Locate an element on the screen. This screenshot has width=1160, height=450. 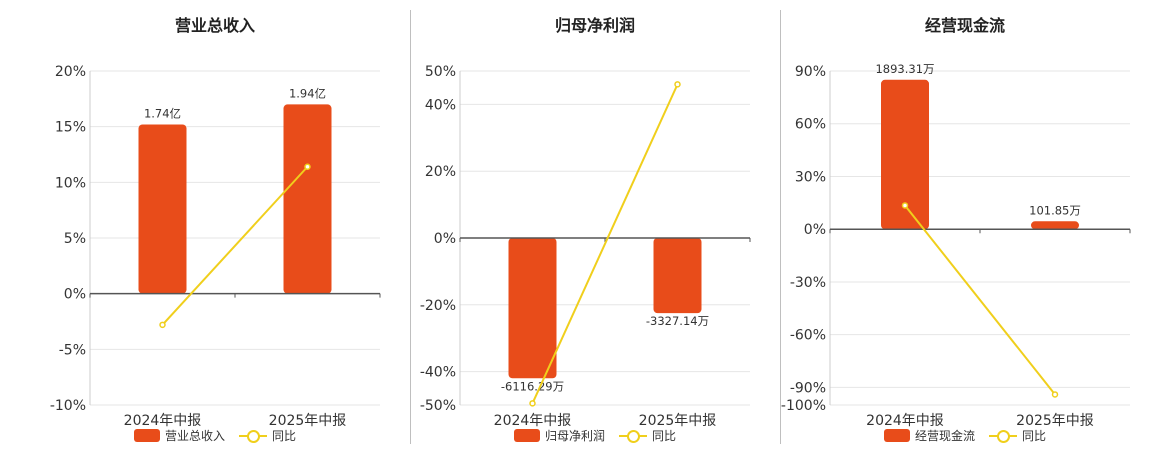
y-tick-label: -50% is located at coordinates (438, 406).